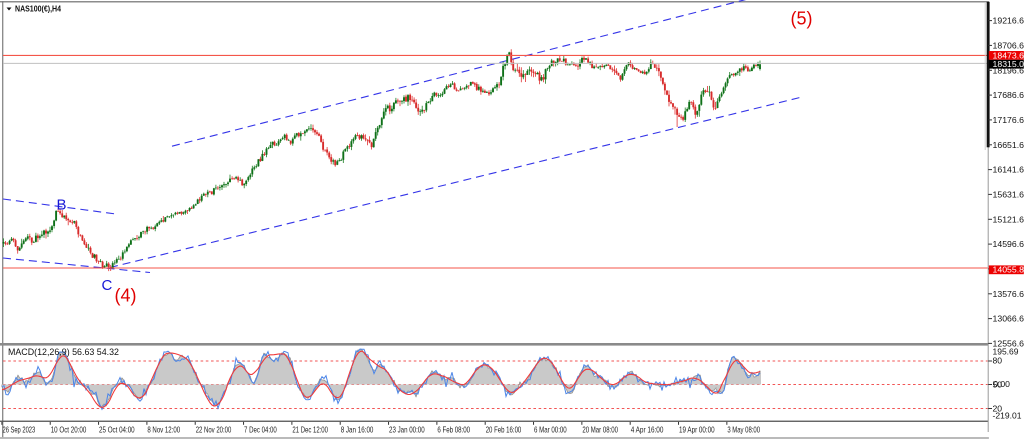 This screenshot has width=1024, height=441. I want to click on svg-text: 26 Sep 2023, so click(19, 429).